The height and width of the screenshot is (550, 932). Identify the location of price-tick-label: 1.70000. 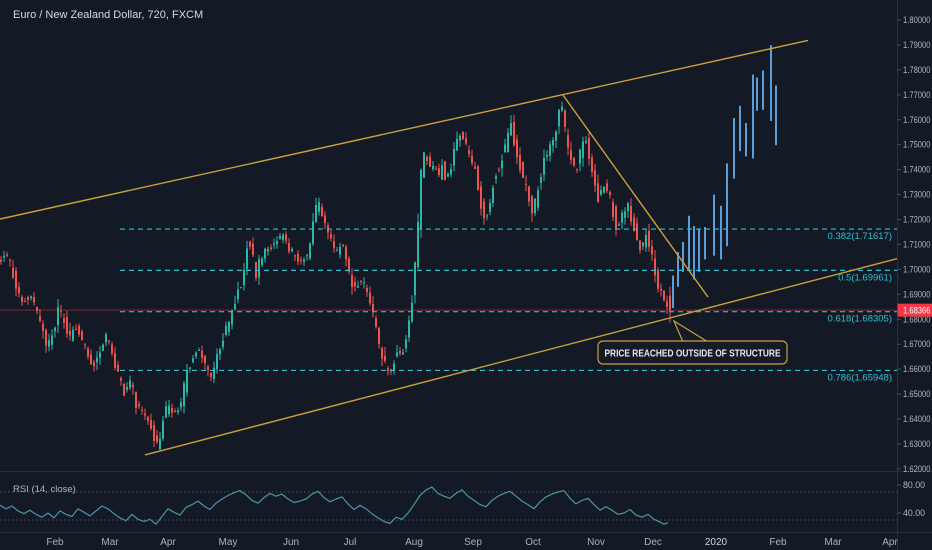
(917, 269).